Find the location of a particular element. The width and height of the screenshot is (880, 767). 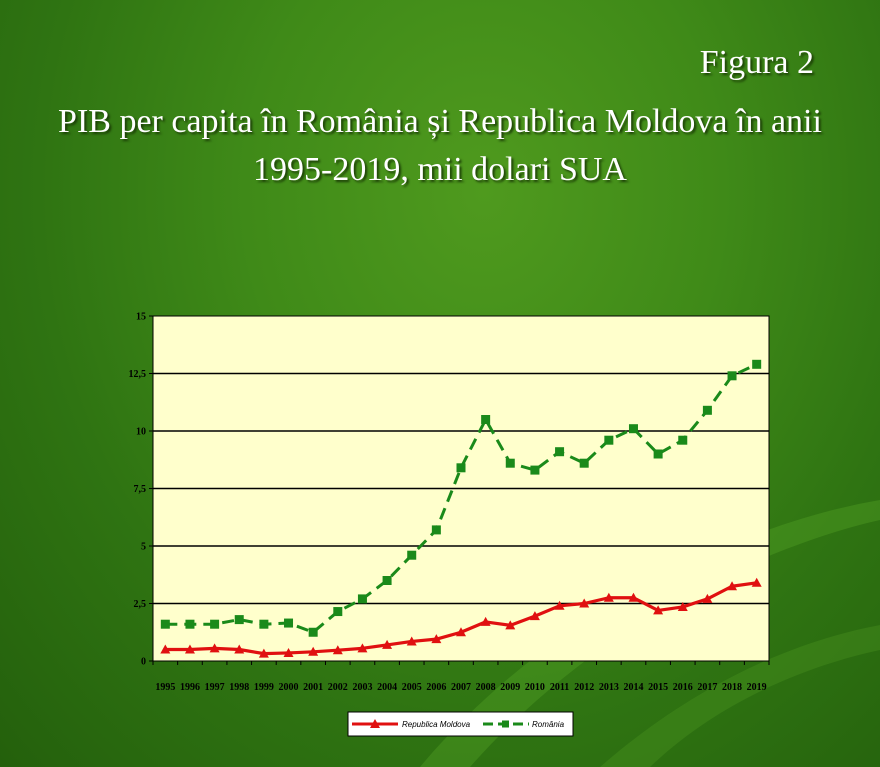

x-tick-label: 2002 is located at coordinates (338, 687).